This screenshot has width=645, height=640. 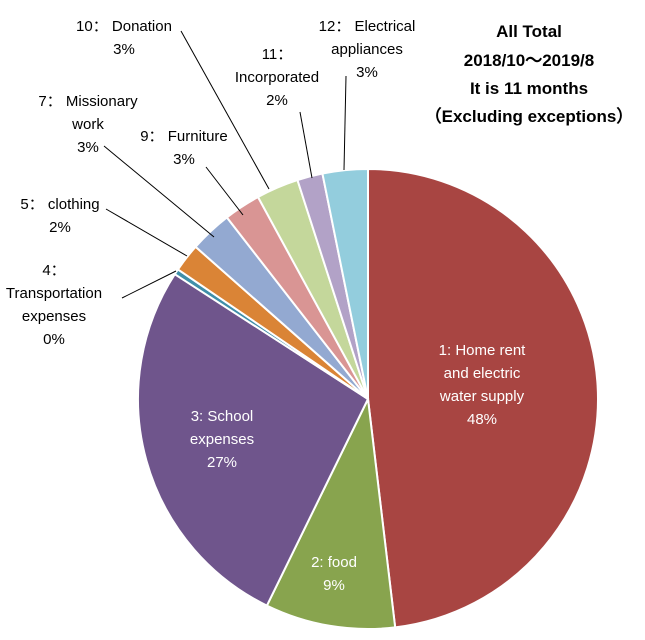 What do you see at coordinates (529, 31) in the screenshot?
I see `chart-title-line-1: All Total` at bounding box center [529, 31].